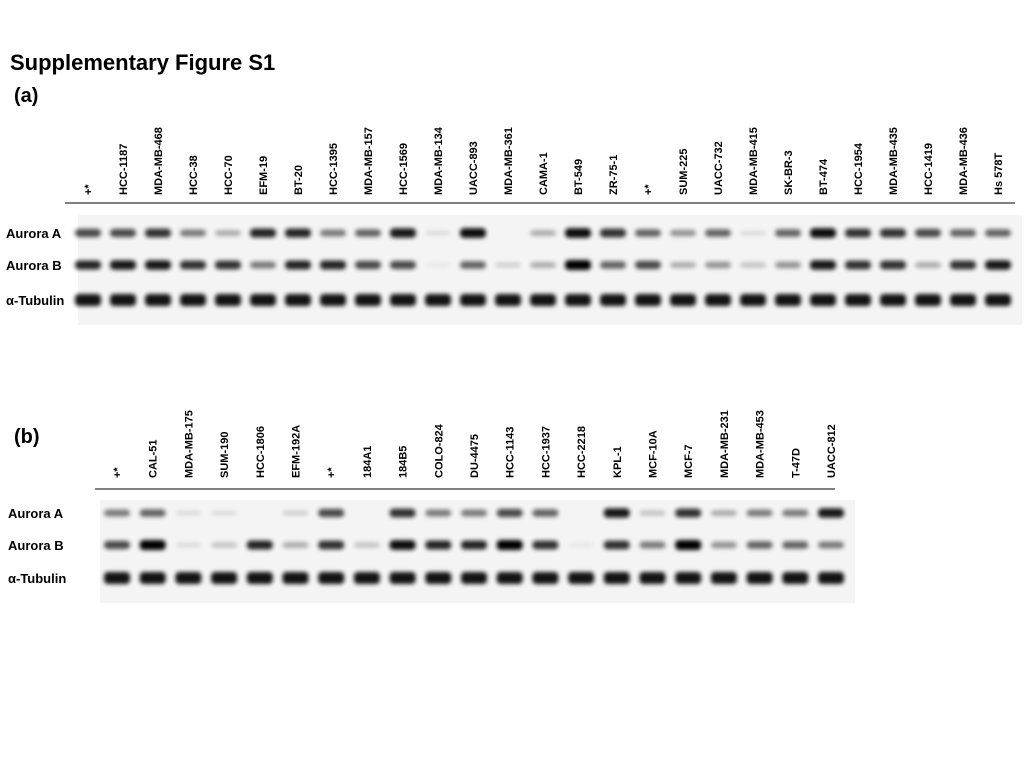  Describe the element at coordinates (264, 175) in the screenshot. I see `lane-label: EFM-19` at that location.